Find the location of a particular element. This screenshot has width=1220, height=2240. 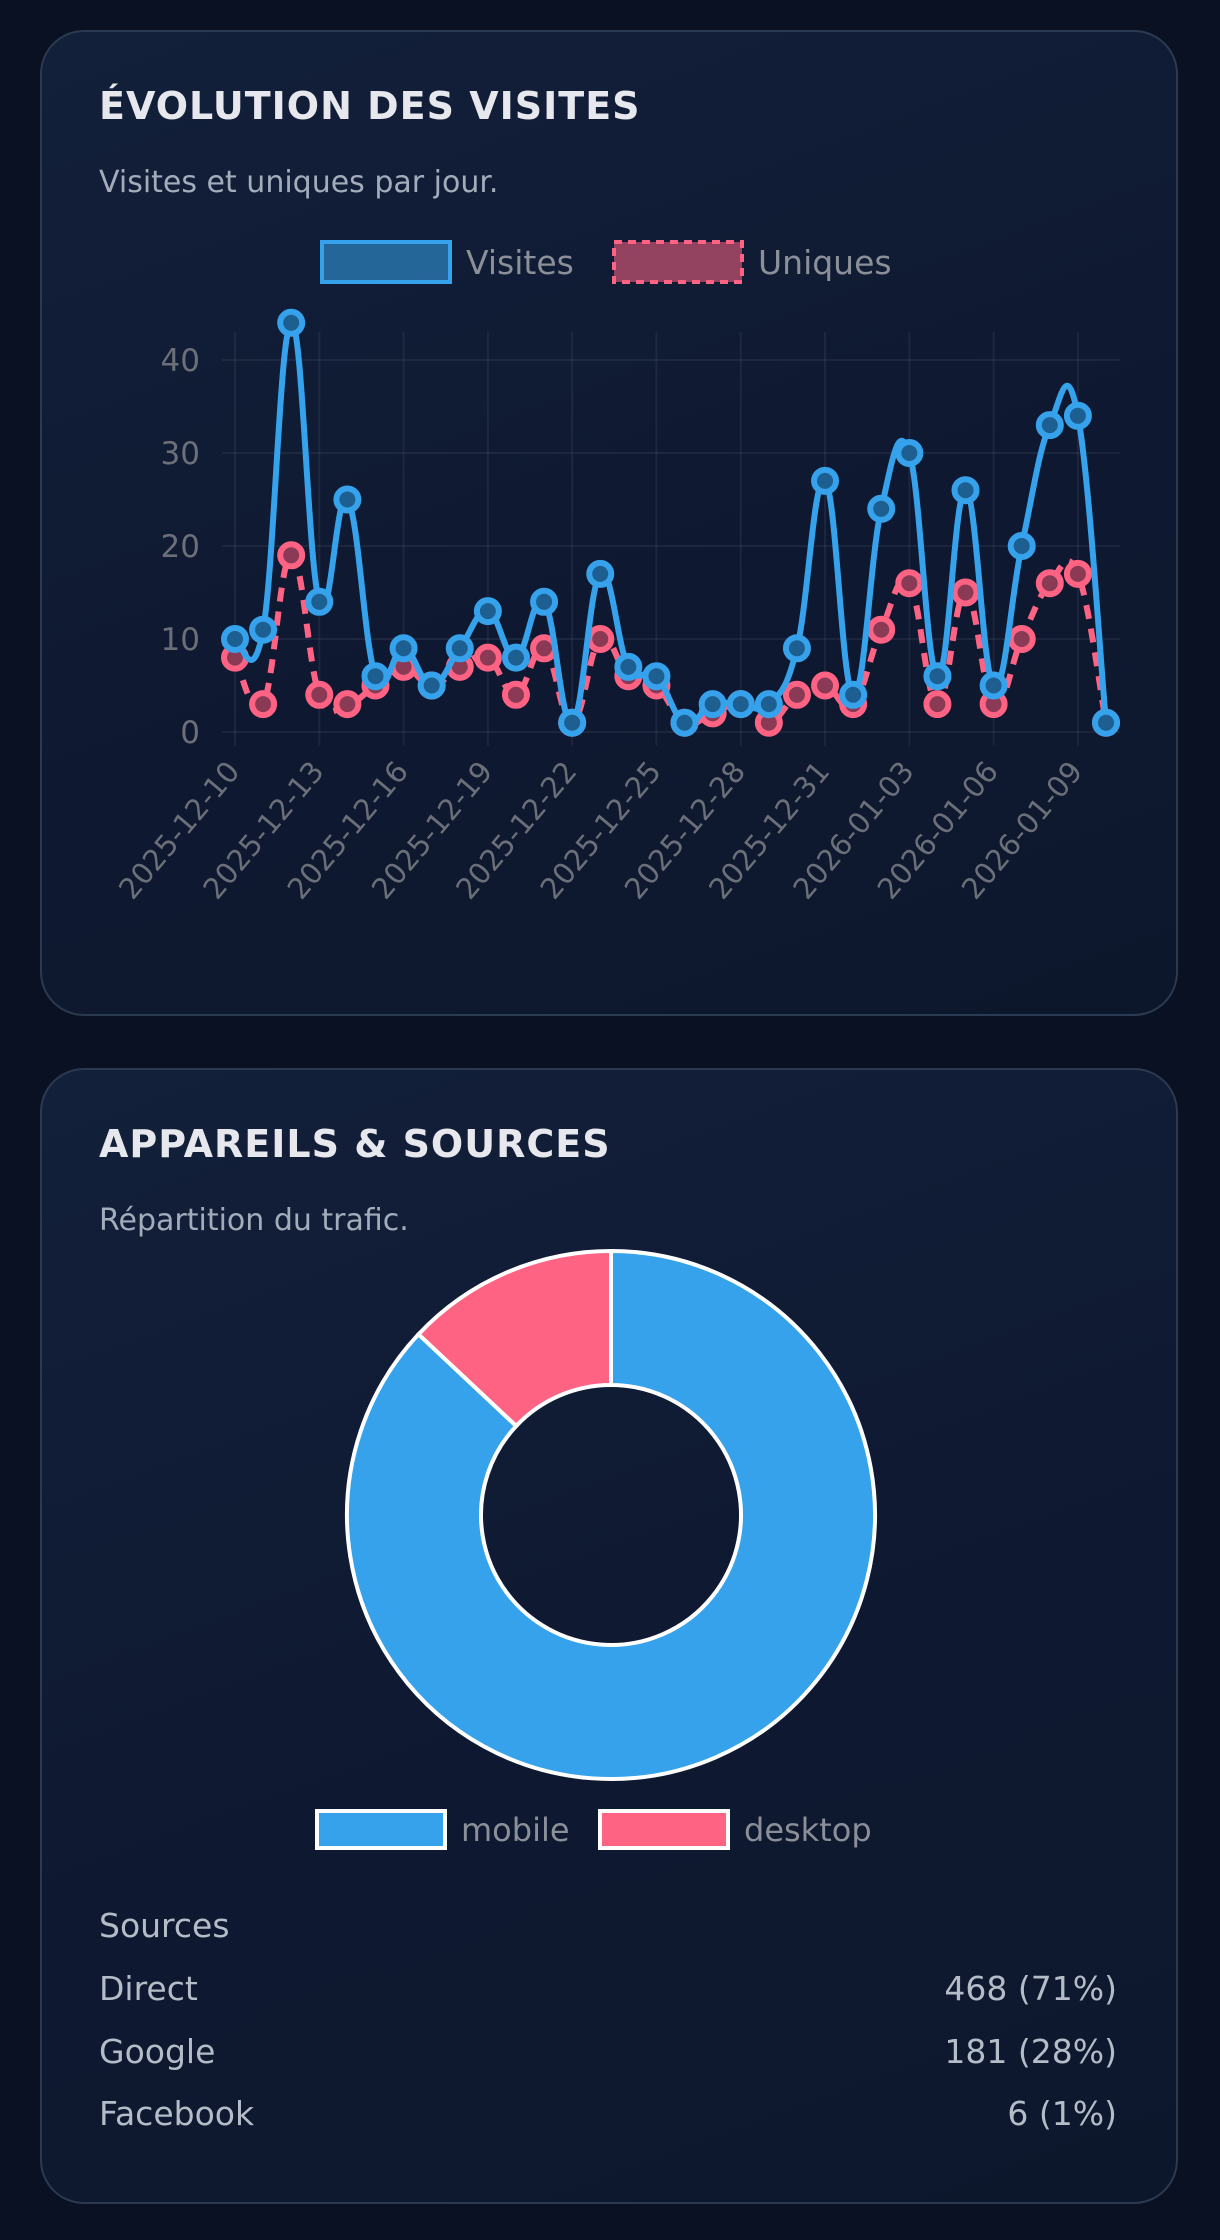

source-row: Facebook 6 (1%) is located at coordinates (608, 2113).